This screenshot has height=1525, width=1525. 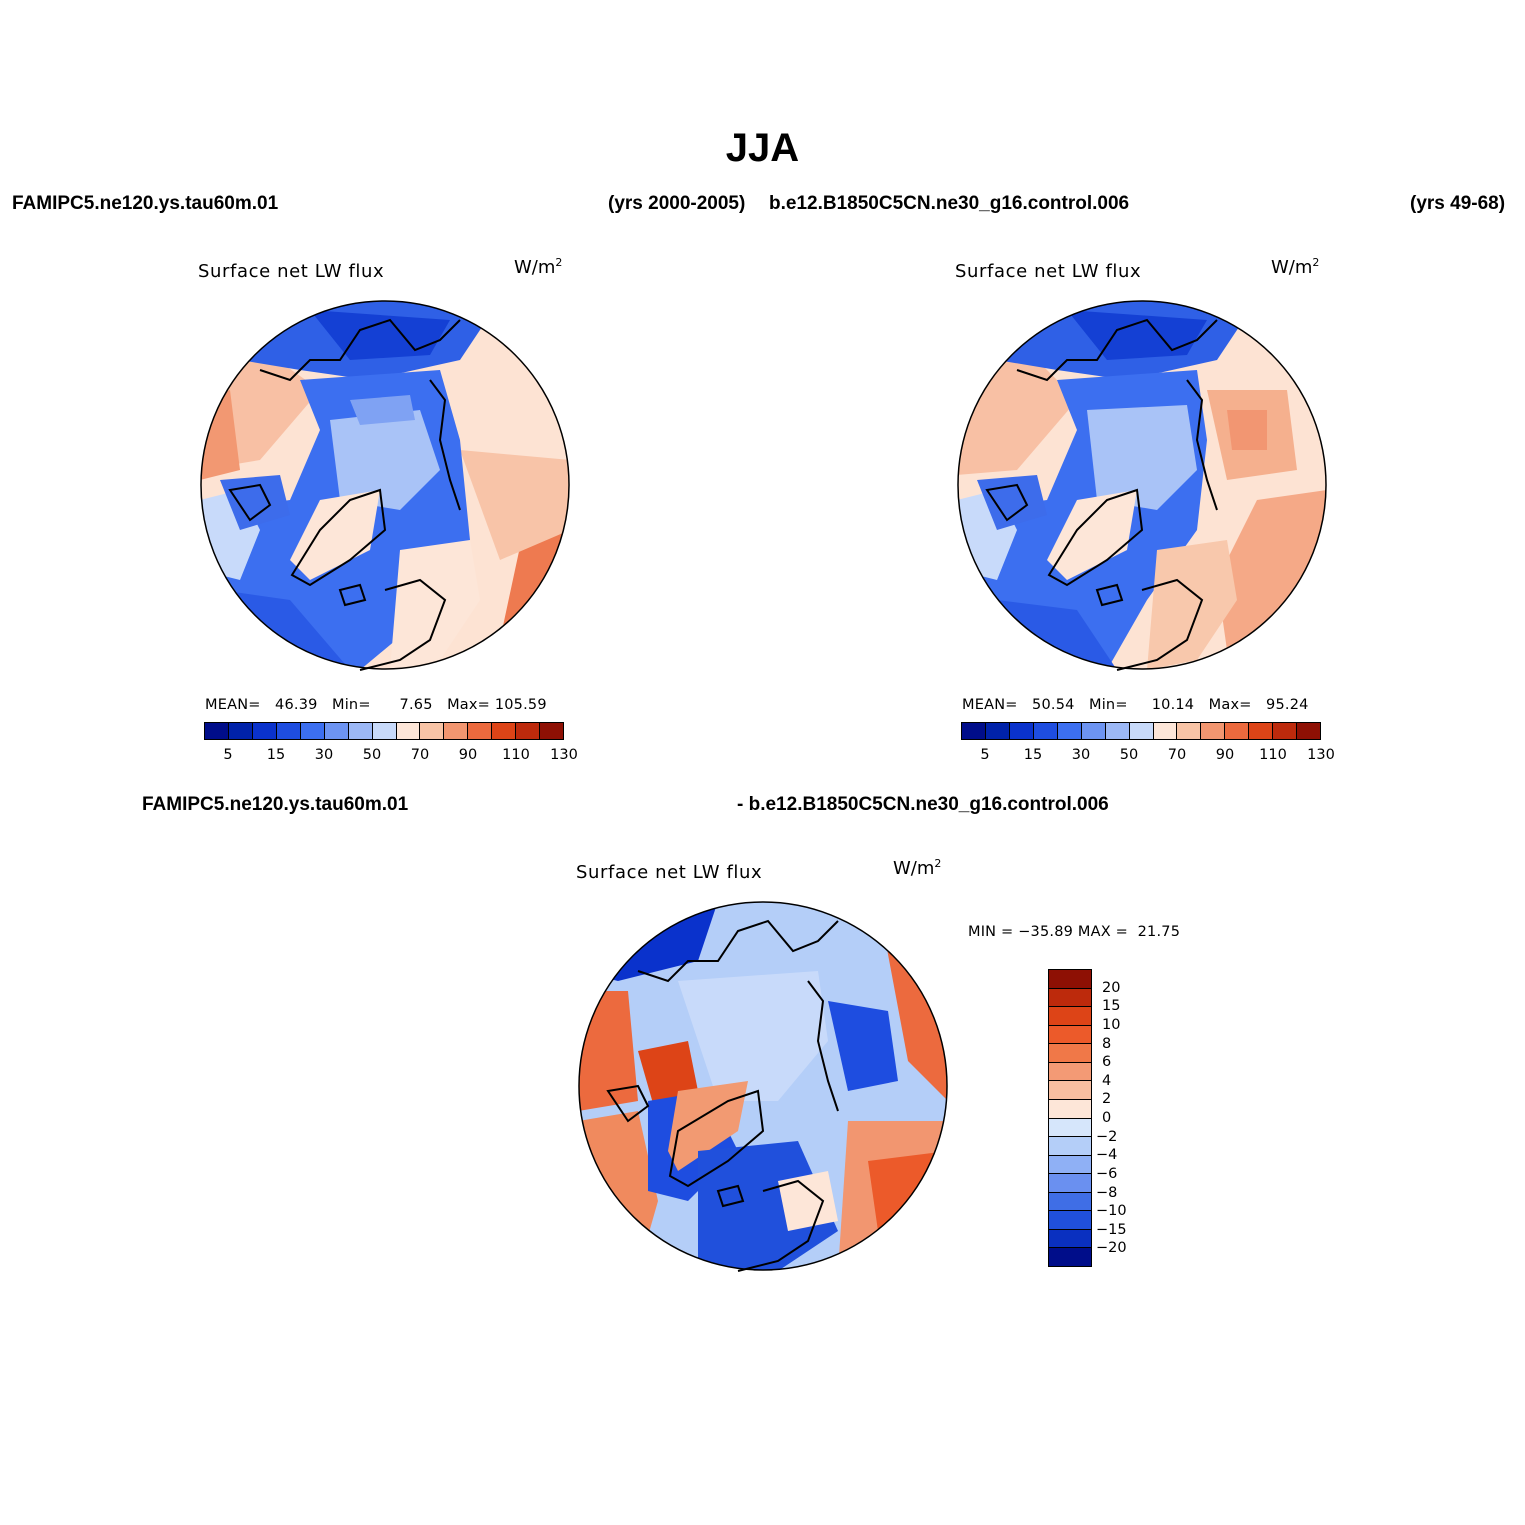 I want to click on panel1-colorbar-ticks: 5 15 30 50 70 90 110 130, so click(x=390, y=757).